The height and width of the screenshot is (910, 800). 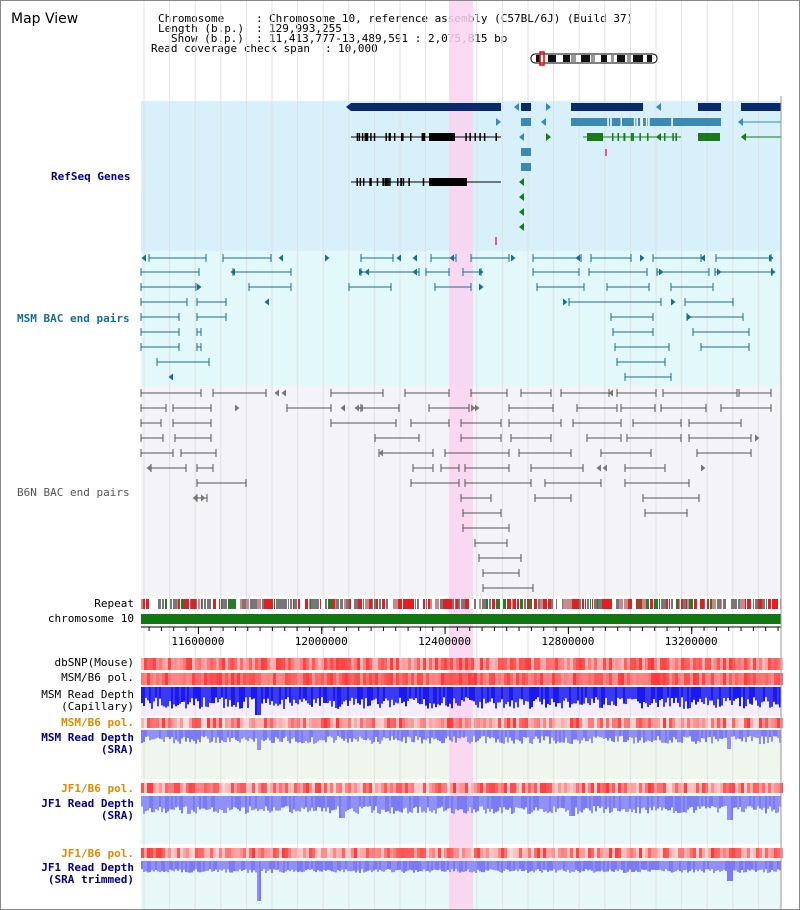 What do you see at coordinates (594, 58) in the screenshot?
I see `chromosome-ideogram` at bounding box center [594, 58].